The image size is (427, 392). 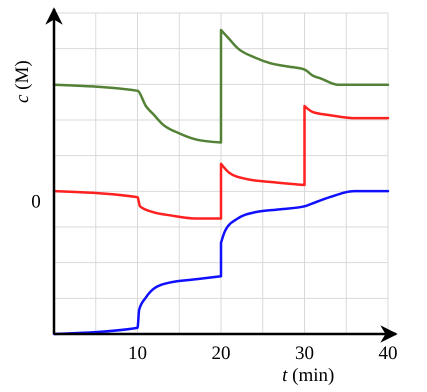 What do you see at coordinates (308, 375) in the screenshot?
I see `x-axis-title: t (min)` at bounding box center [308, 375].